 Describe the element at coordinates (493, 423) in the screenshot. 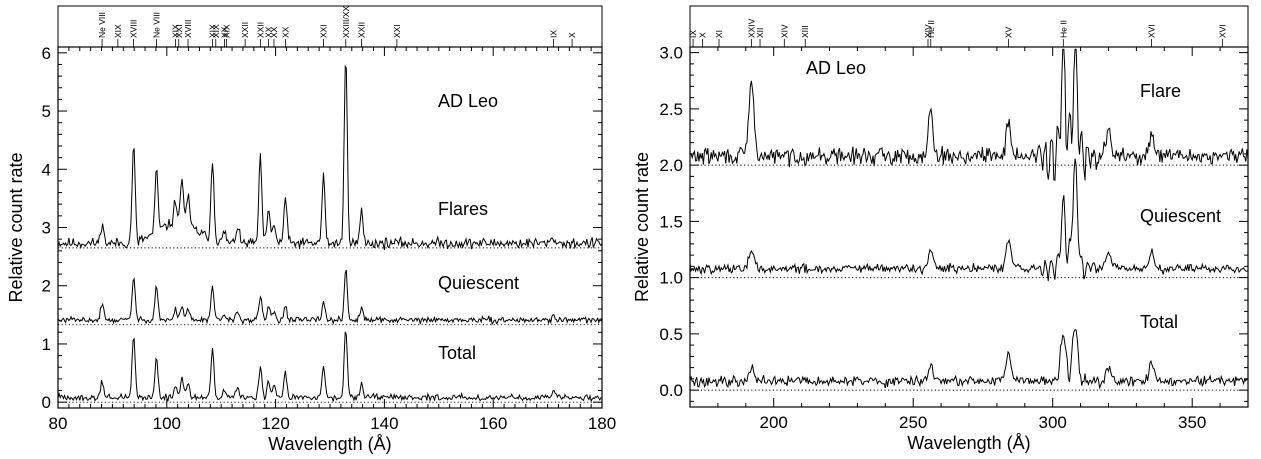

I see `x-tick-label: 160` at that location.